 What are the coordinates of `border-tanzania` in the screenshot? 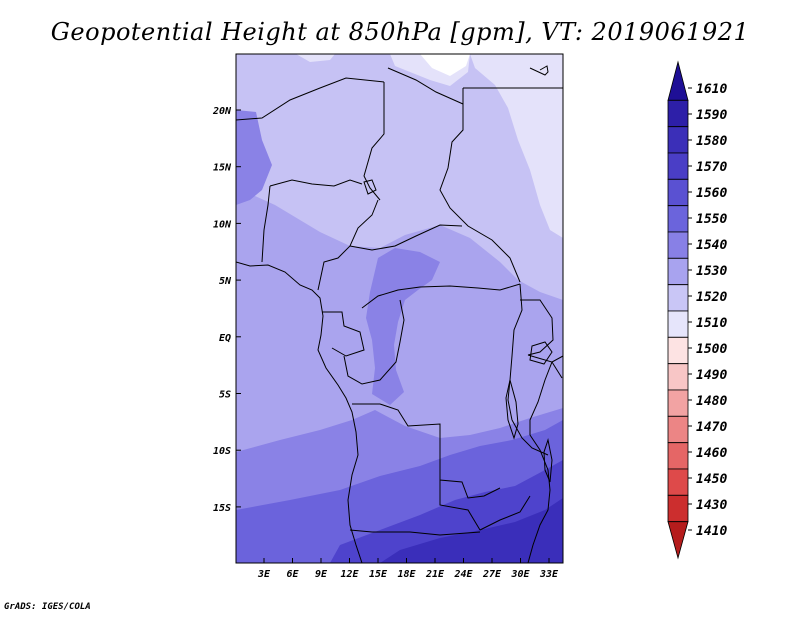 It's located at (545, 366).